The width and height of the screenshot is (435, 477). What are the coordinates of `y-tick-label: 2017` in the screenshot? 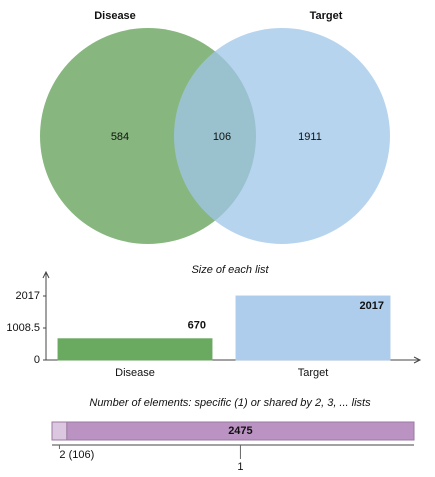 It's located at (28, 296).